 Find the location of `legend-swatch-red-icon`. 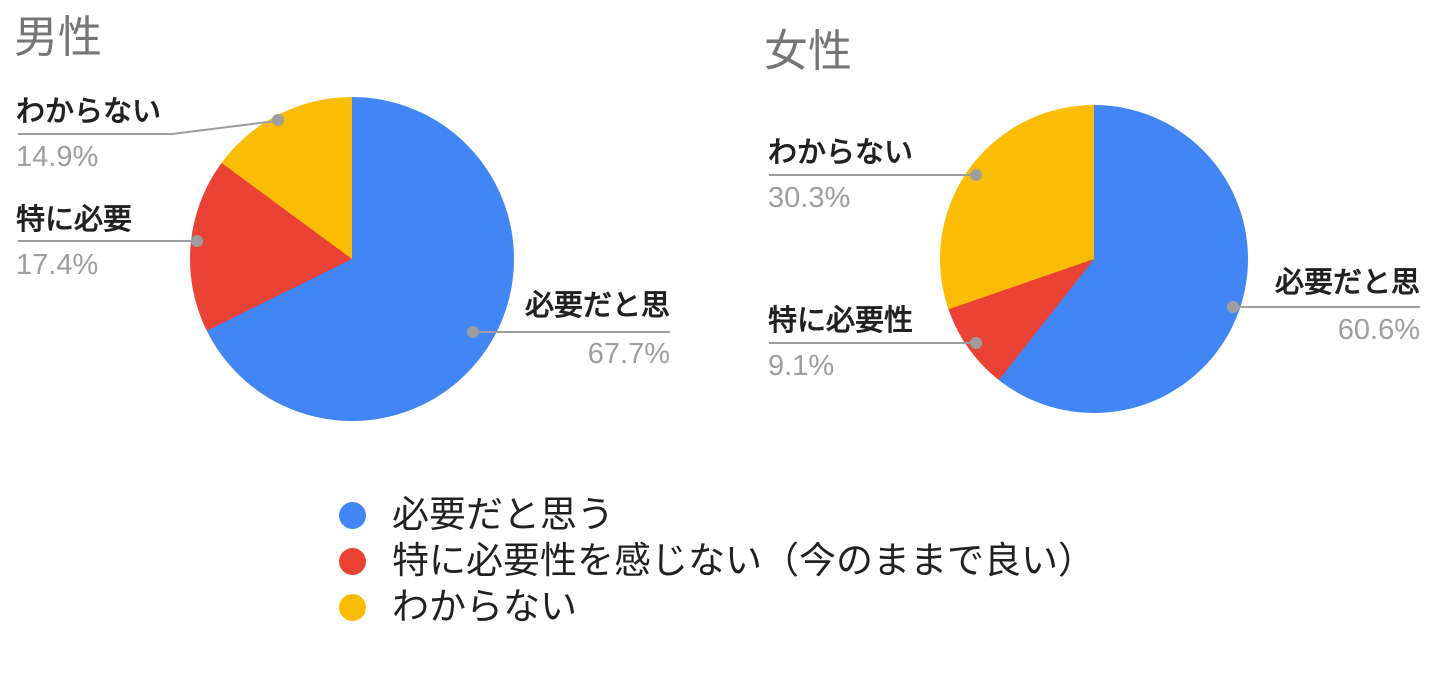

legend-swatch-red-icon is located at coordinates (352, 561).